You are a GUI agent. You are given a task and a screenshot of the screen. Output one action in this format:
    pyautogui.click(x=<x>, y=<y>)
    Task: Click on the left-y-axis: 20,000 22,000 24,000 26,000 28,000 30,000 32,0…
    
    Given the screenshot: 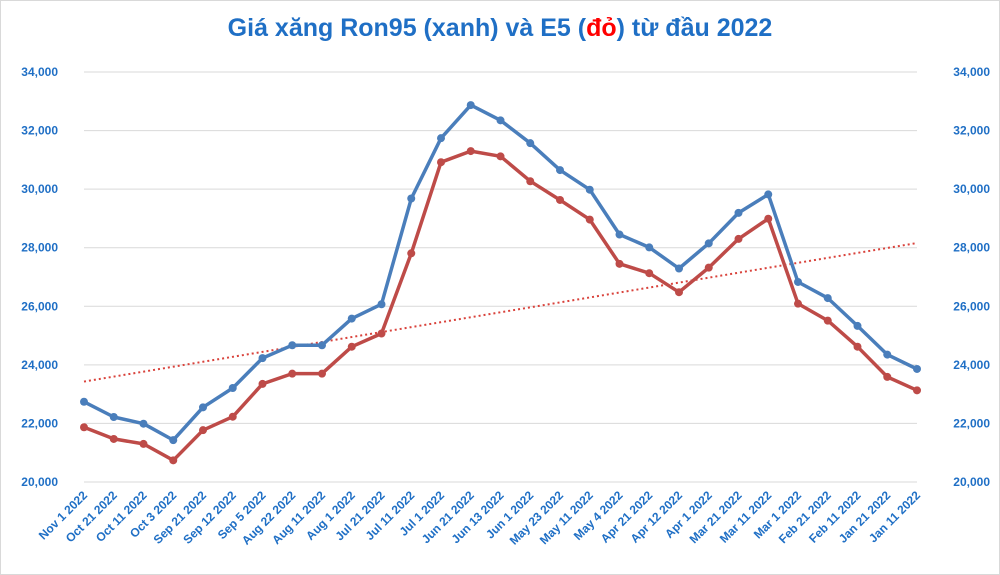 What is the action you would take?
    pyautogui.click(x=39, y=277)
    